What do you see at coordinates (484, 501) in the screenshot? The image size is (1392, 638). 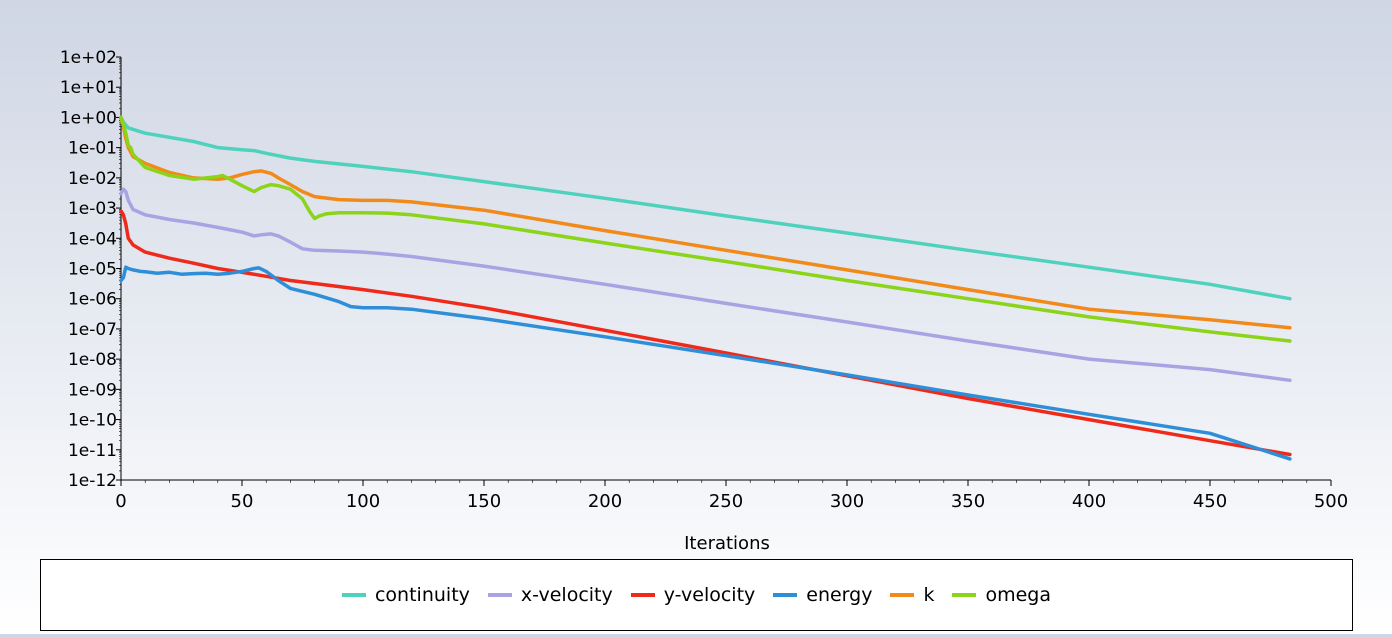 I see `x-tick-label: 150` at bounding box center [484, 501].